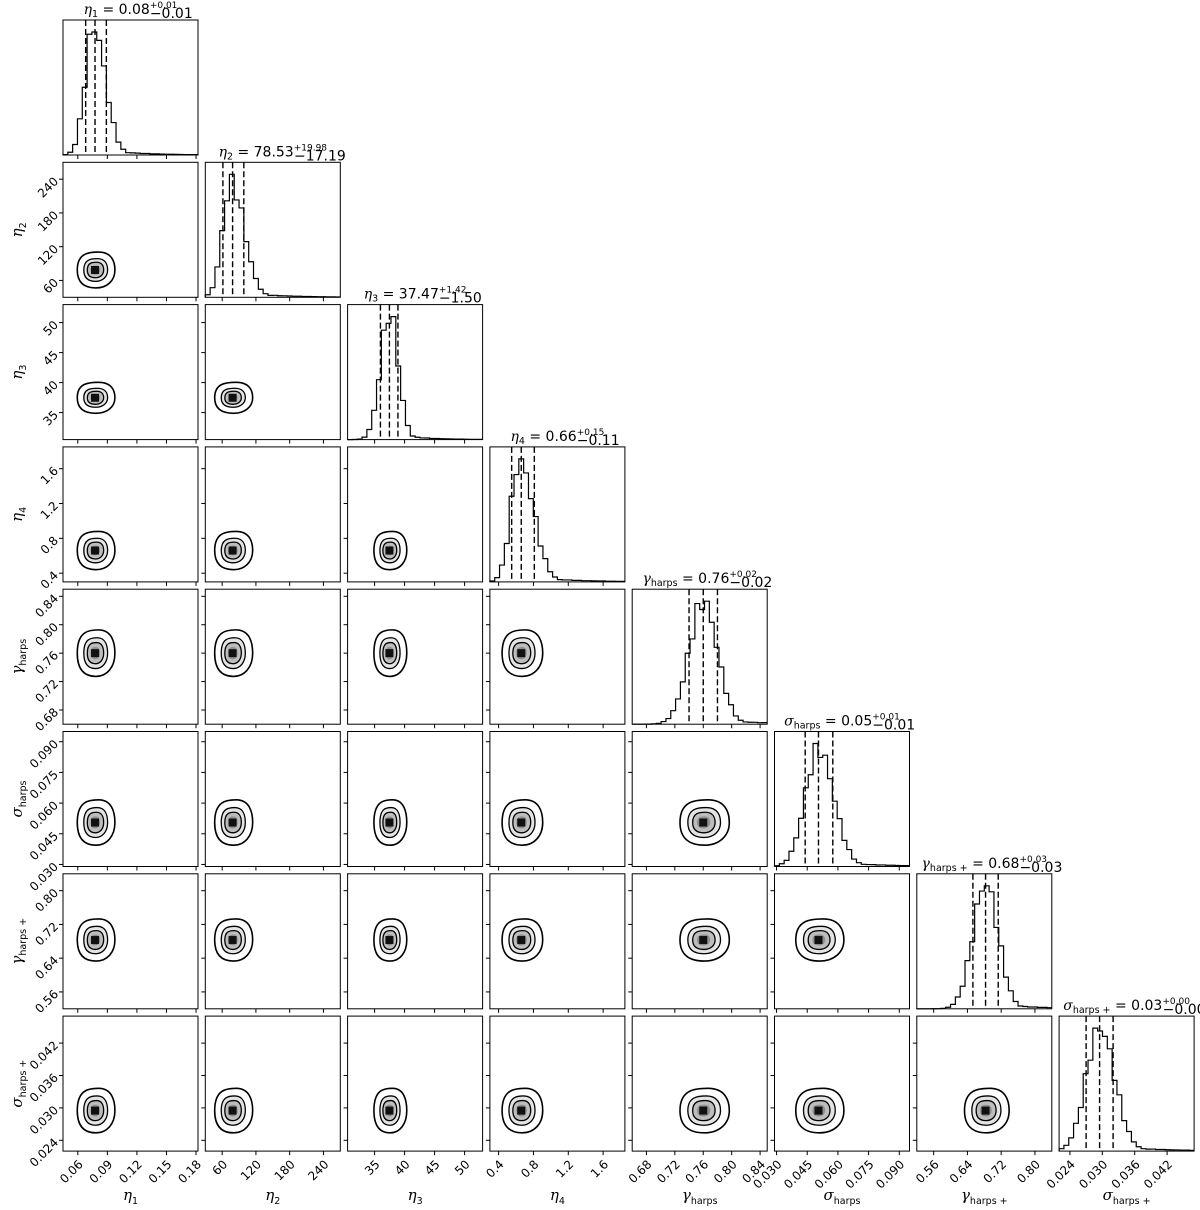 The image size is (1200, 1210). I want to click on panel-eta1-vs-eta4: 0.4 0.8 1.2 1.6, so click(118, 519).